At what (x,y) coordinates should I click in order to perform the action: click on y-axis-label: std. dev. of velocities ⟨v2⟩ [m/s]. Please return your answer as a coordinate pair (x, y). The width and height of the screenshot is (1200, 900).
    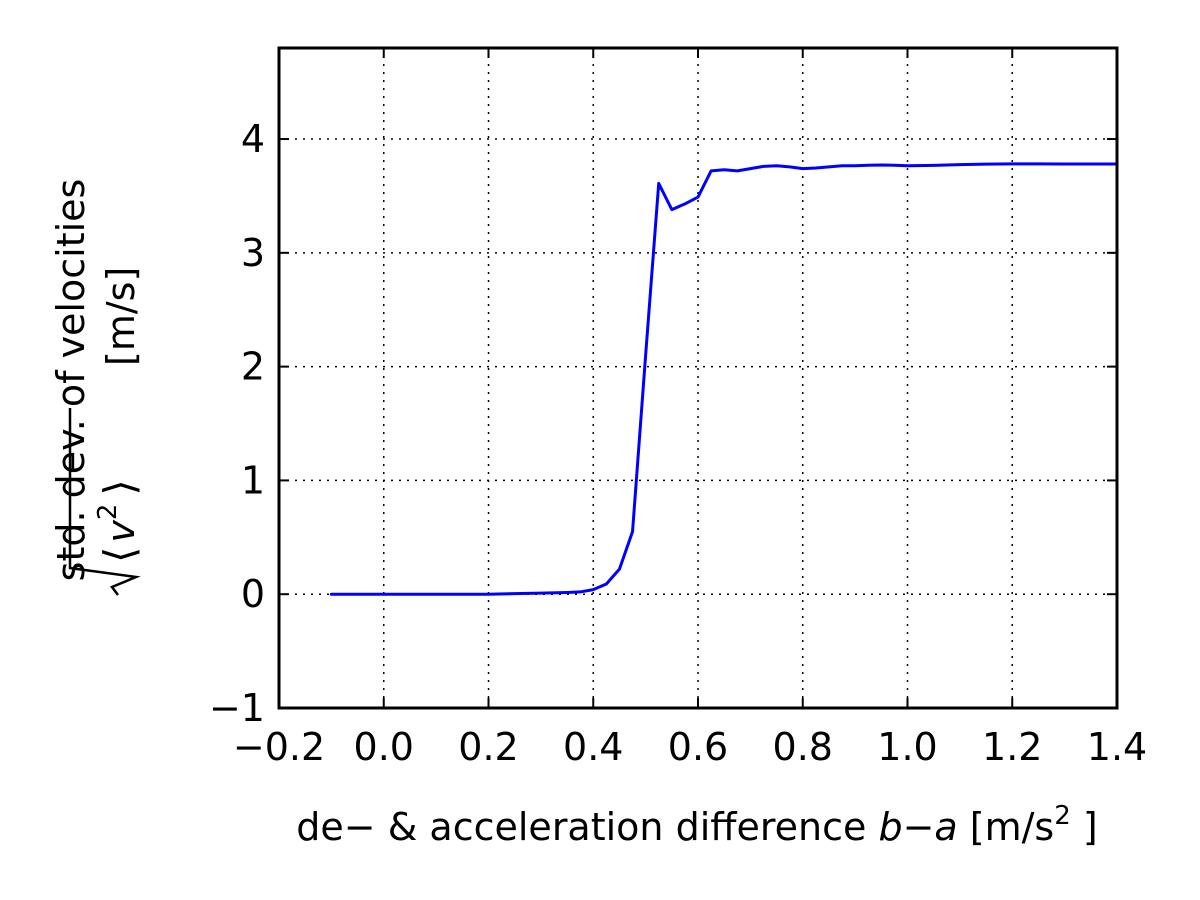
    Looking at the image, I should click on (96, 387).